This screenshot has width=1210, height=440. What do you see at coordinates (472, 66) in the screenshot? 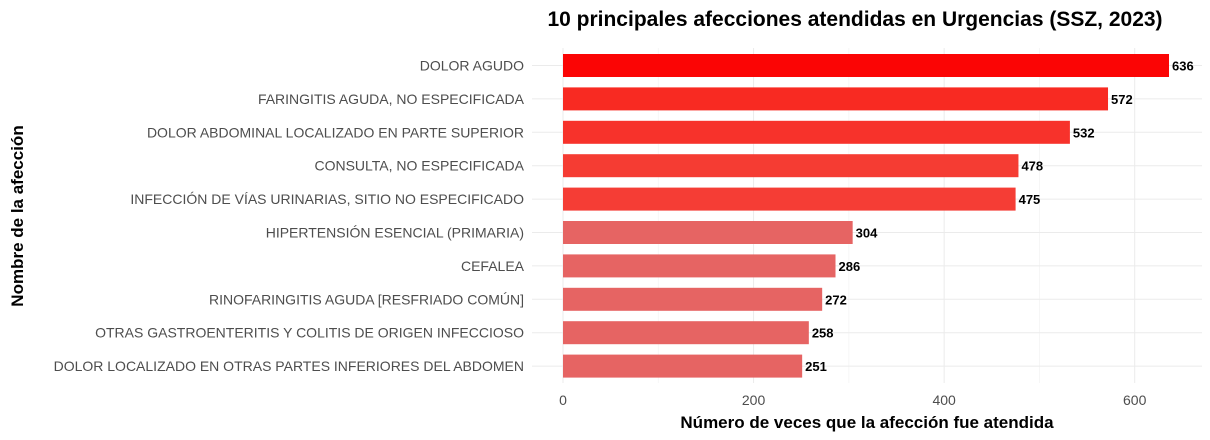
I see `category-label: DOLOR AGUDO` at bounding box center [472, 66].